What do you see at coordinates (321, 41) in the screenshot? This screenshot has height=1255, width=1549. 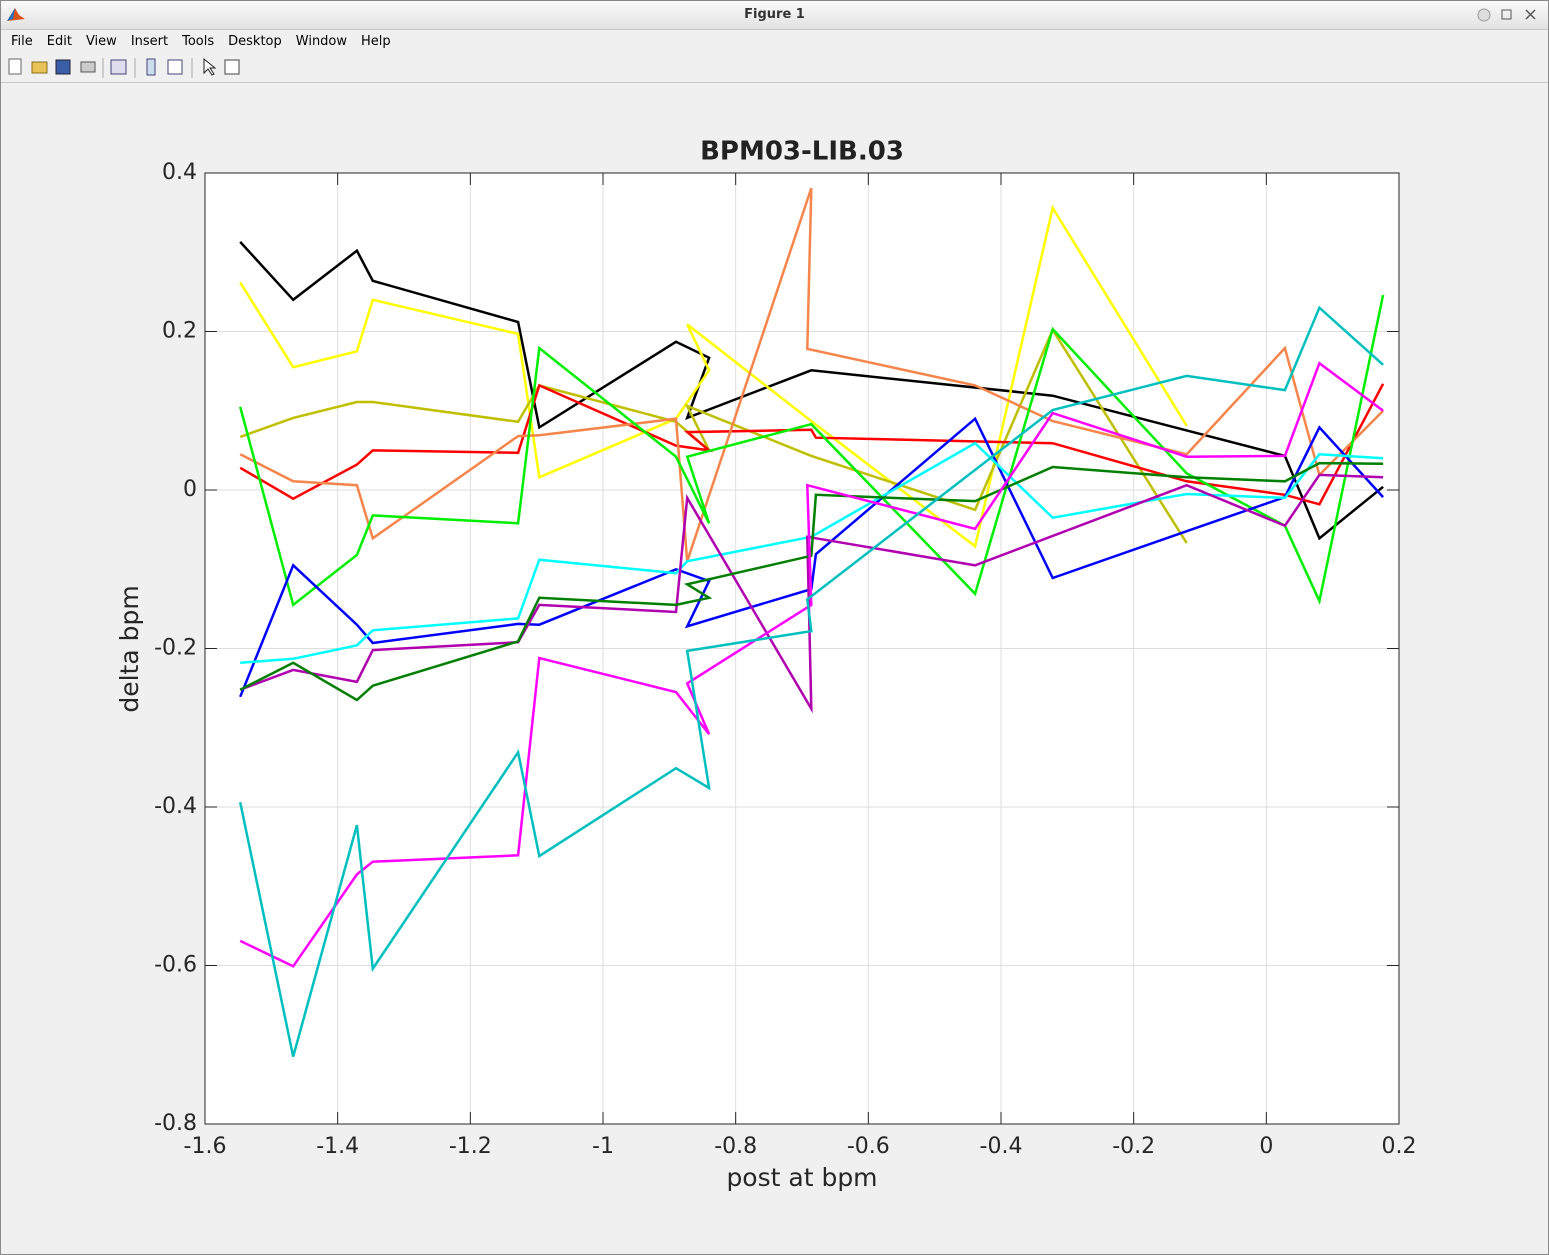 I see `menu-item: Window` at bounding box center [321, 41].